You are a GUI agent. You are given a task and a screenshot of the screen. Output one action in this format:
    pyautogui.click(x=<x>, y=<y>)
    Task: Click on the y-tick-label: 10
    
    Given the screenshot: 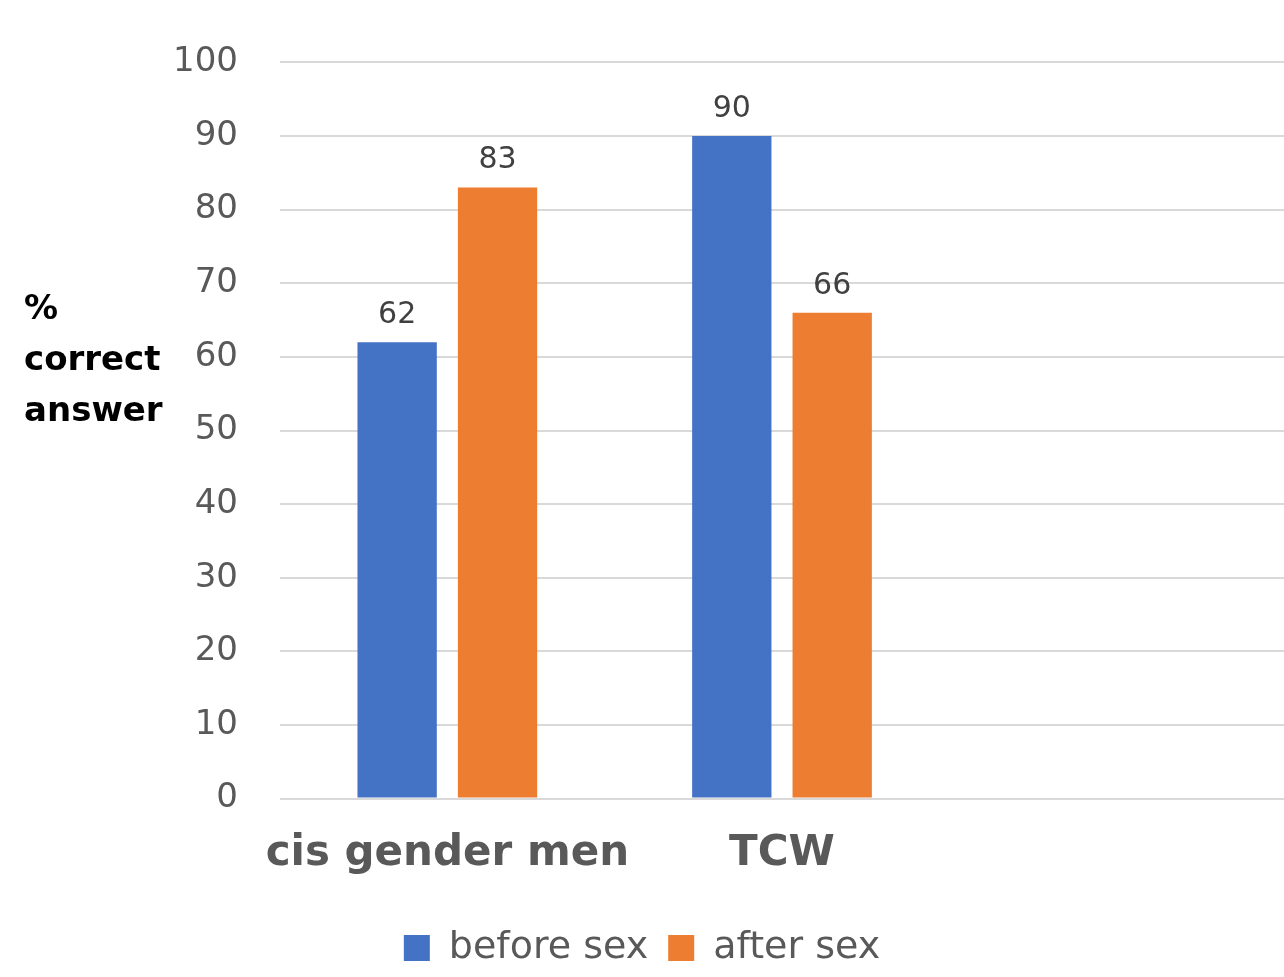 What is the action you would take?
    pyautogui.click(x=216, y=721)
    